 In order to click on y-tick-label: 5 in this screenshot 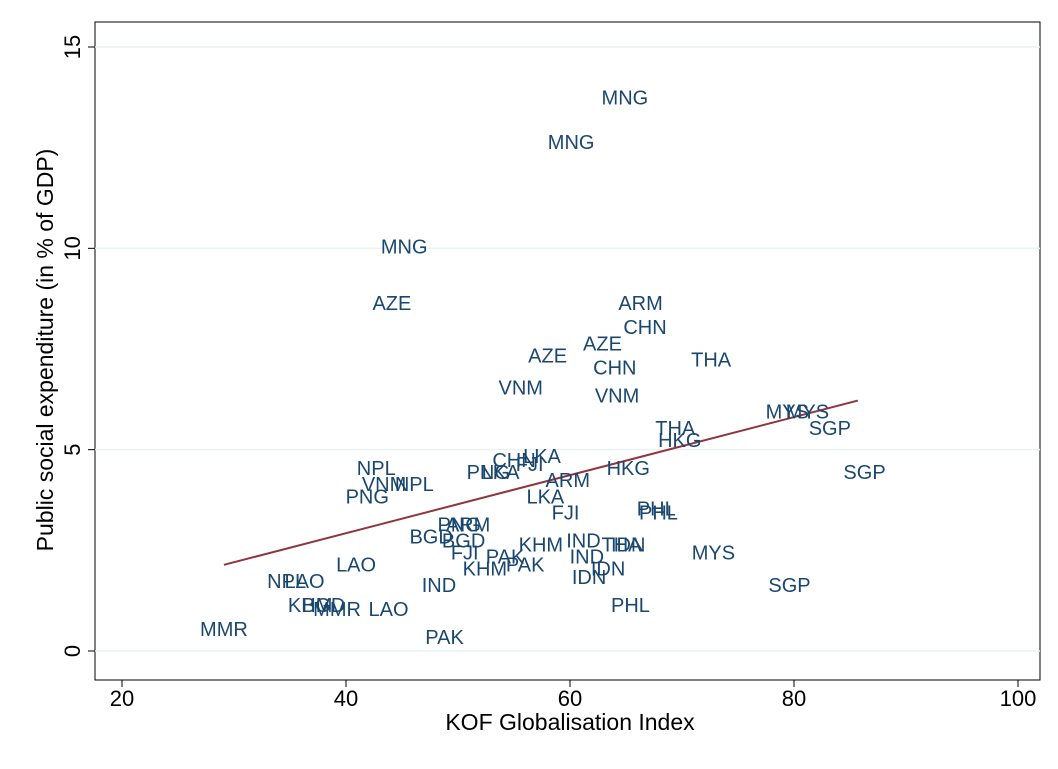, I will do `click(72, 450)`.